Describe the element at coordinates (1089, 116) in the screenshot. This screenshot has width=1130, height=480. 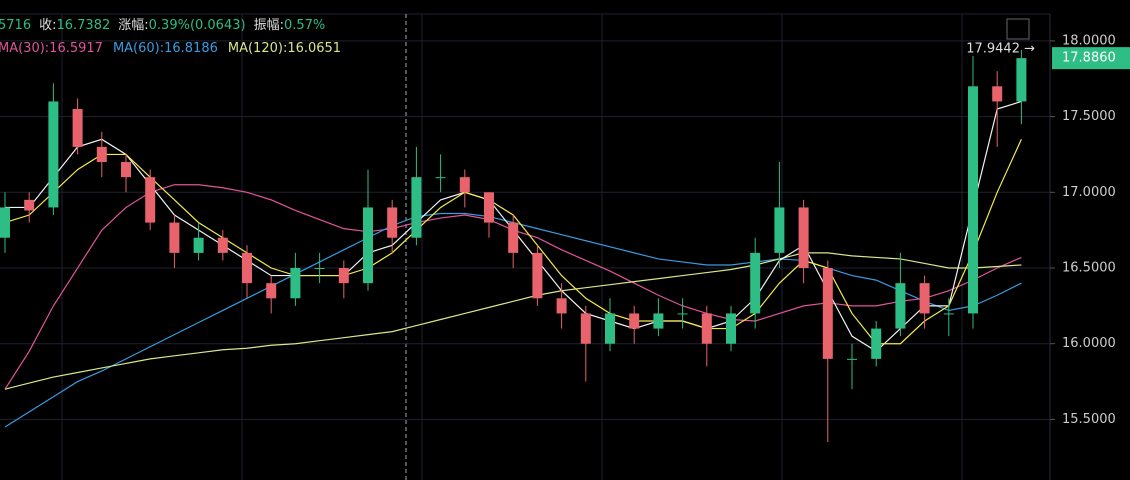
I see `y-tick-label: 17.5000` at that location.